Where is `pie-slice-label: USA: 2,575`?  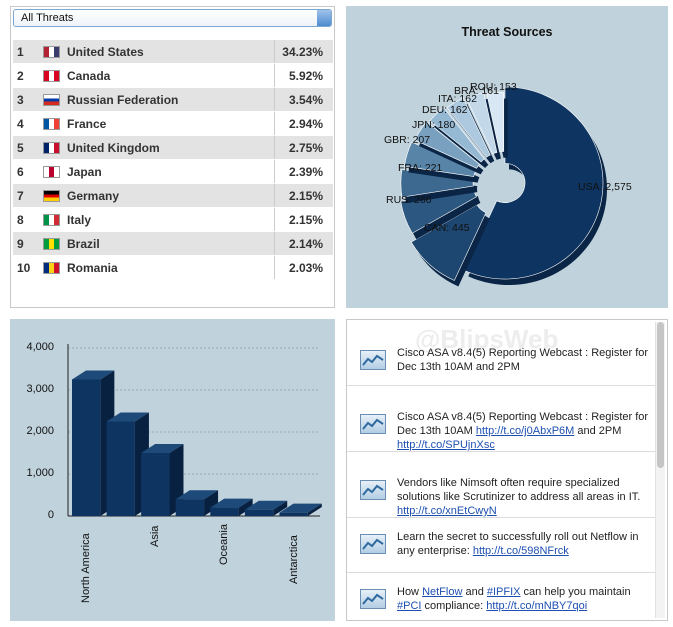 pie-slice-label: USA: 2,575 is located at coordinates (605, 187).